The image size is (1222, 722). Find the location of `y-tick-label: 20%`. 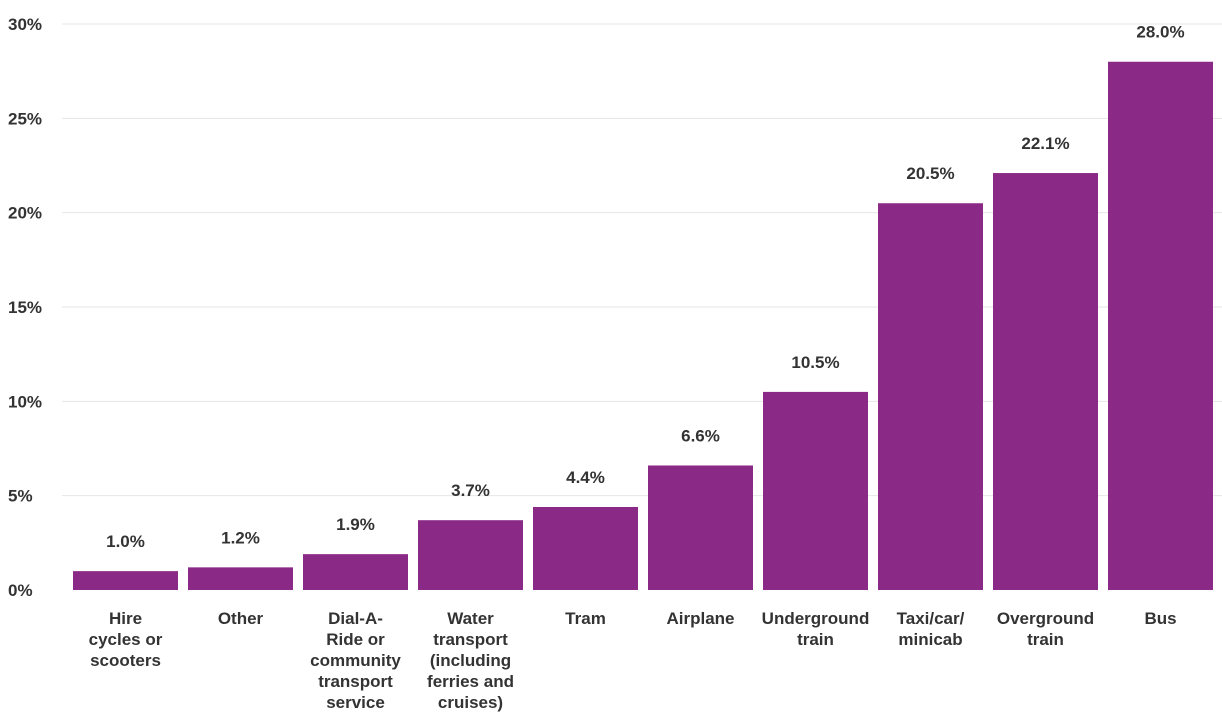

y-tick-label: 20% is located at coordinates (25, 213).